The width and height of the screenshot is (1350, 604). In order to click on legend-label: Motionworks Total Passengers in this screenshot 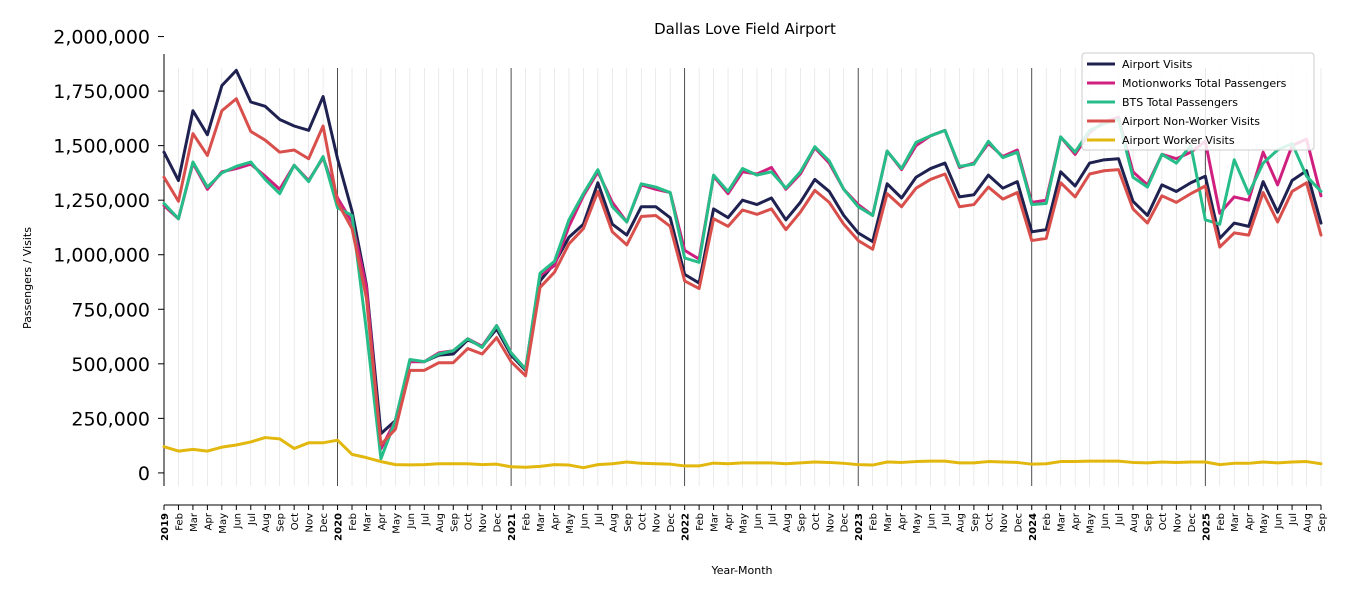, I will do `click(1204, 83)`.